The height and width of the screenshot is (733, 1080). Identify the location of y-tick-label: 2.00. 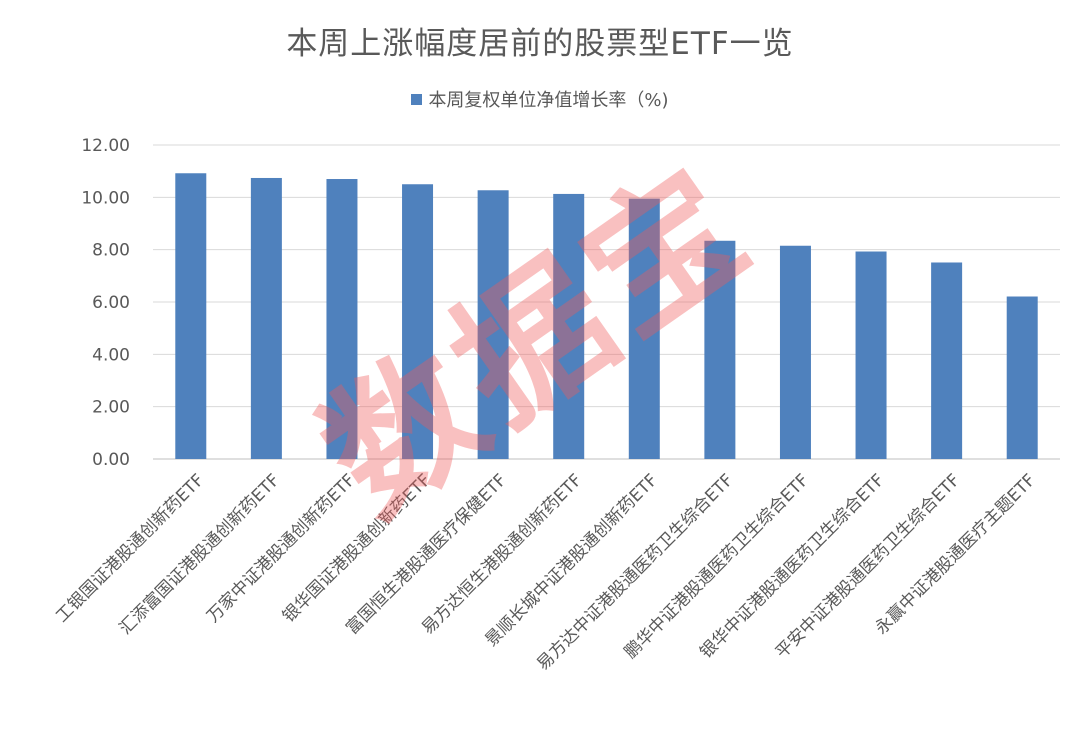
(111, 408).